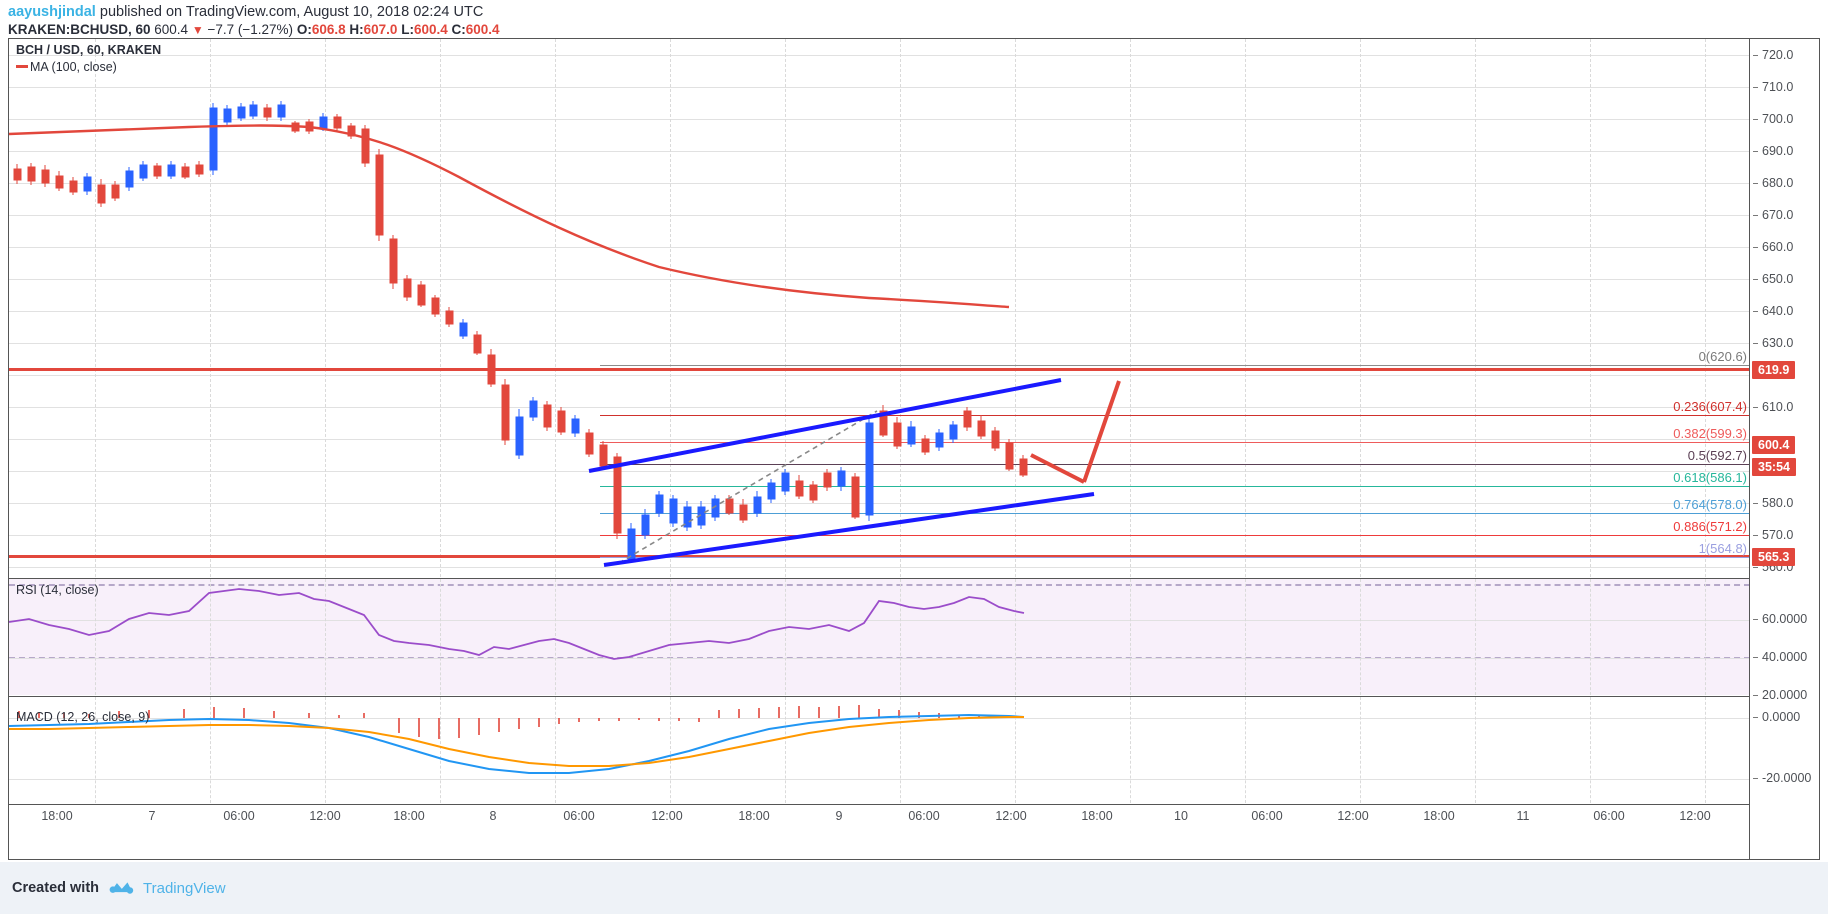  What do you see at coordinates (1774, 467) in the screenshot?
I see `countdown-label: 35:54` at bounding box center [1774, 467].